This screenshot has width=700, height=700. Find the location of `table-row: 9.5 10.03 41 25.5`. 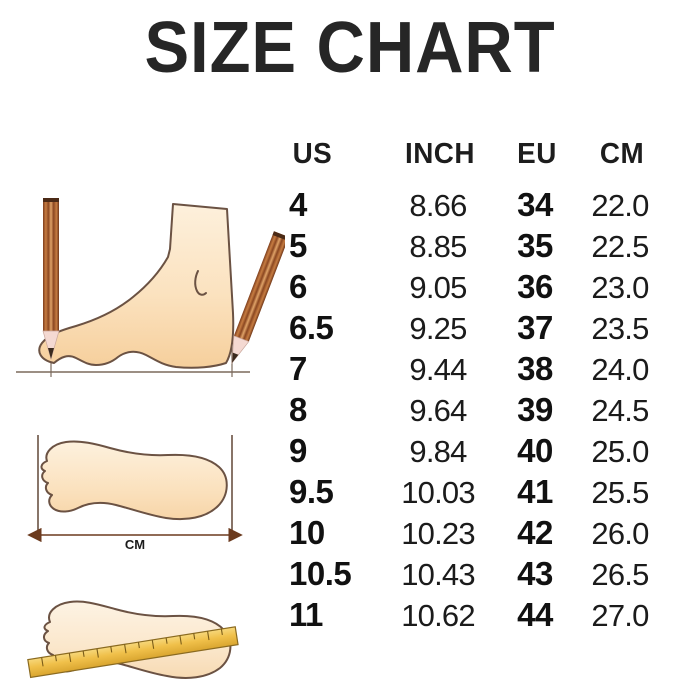

table-row: 9.5 10.03 41 25.5 is located at coordinates (483, 493).